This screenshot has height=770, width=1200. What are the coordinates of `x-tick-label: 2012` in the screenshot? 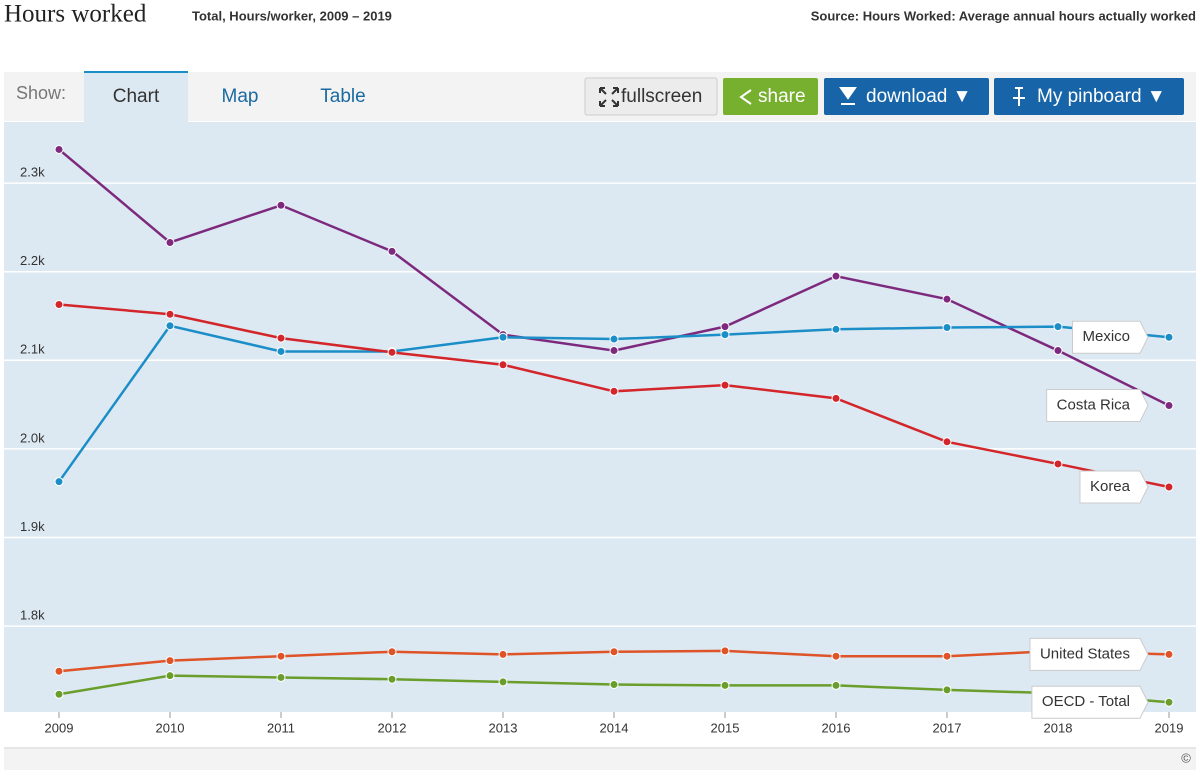 It's located at (392, 727).